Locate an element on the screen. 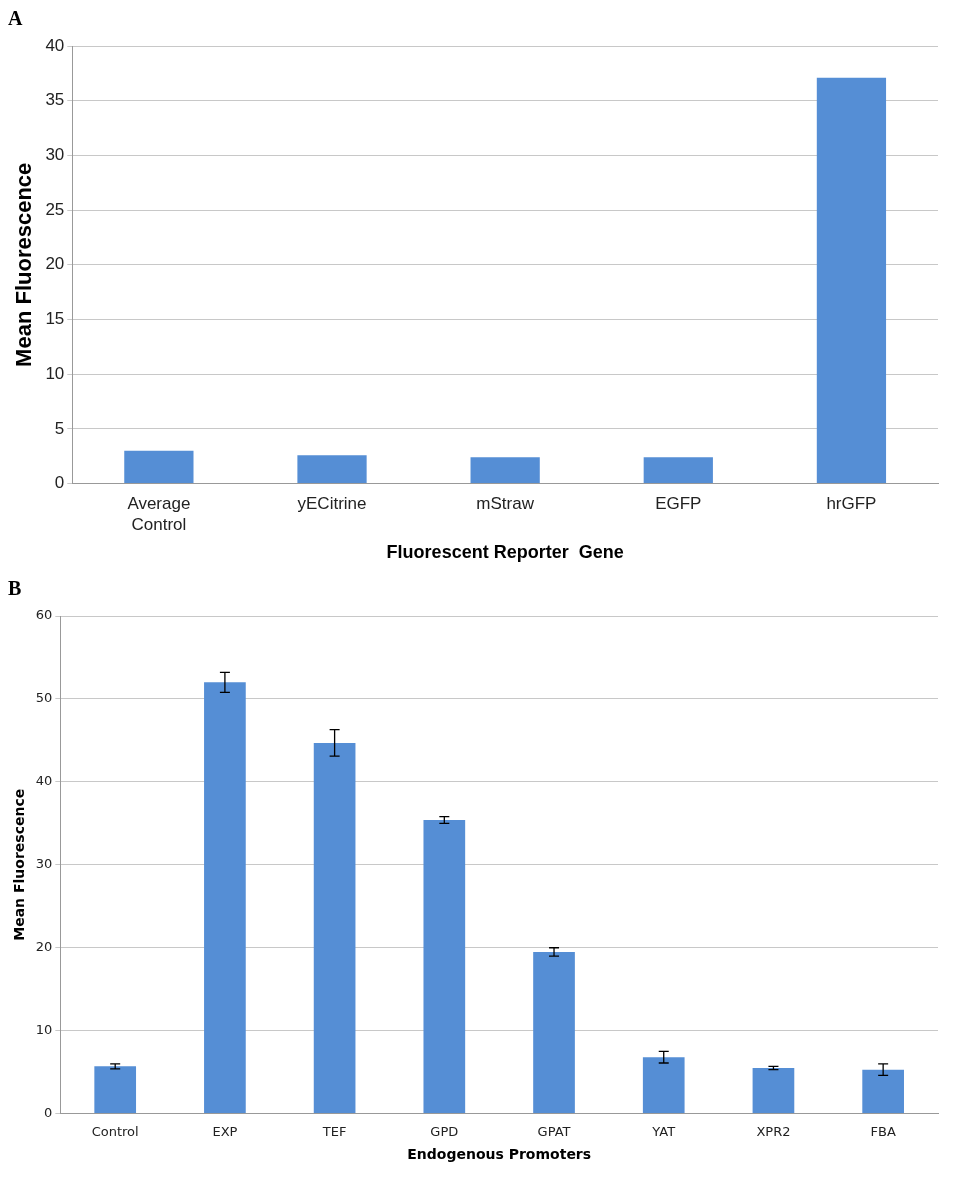 This screenshot has width=956, height=1179. x-tick-label: hrGFP is located at coordinates (851, 504).